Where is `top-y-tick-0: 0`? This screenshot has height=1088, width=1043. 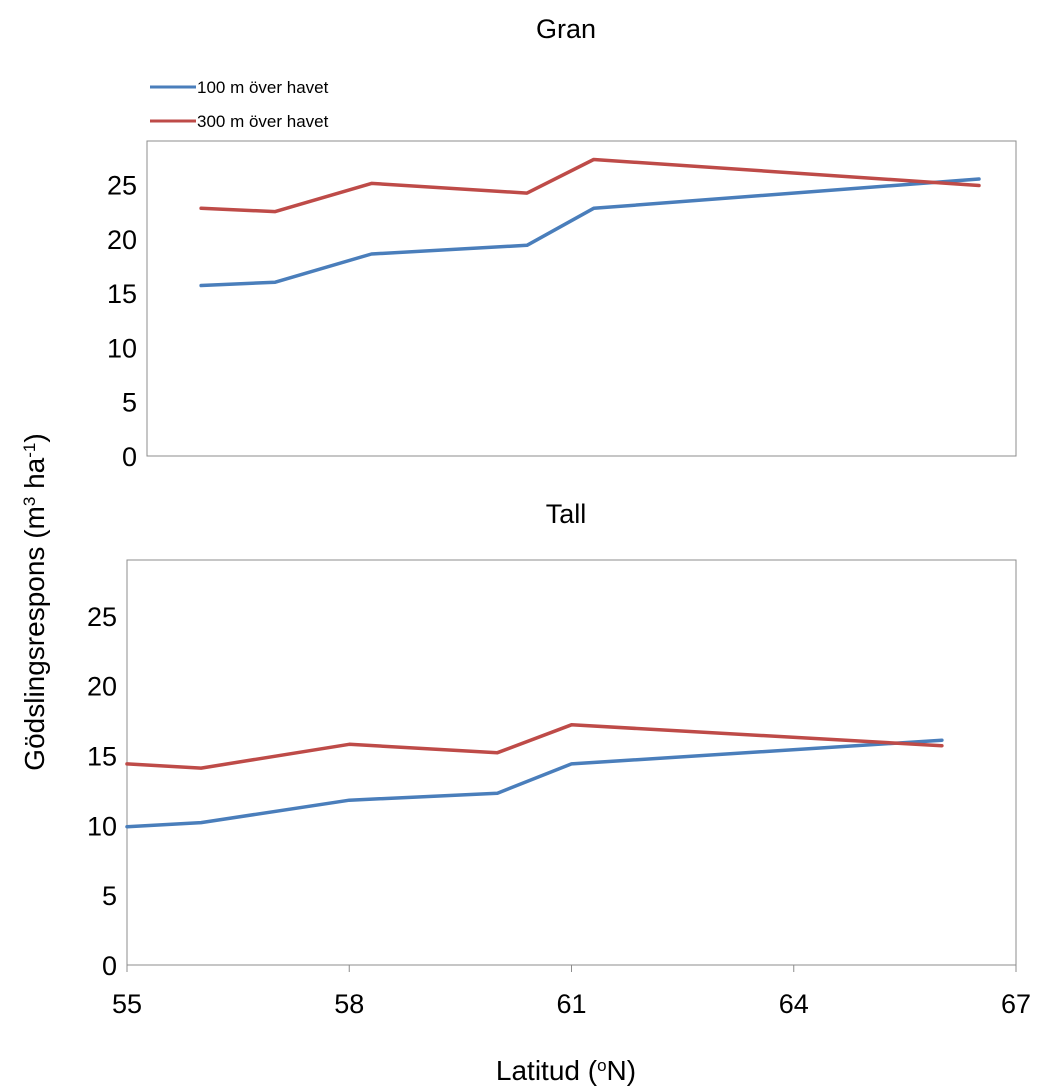
top-y-tick-0: 0 is located at coordinates (129, 457).